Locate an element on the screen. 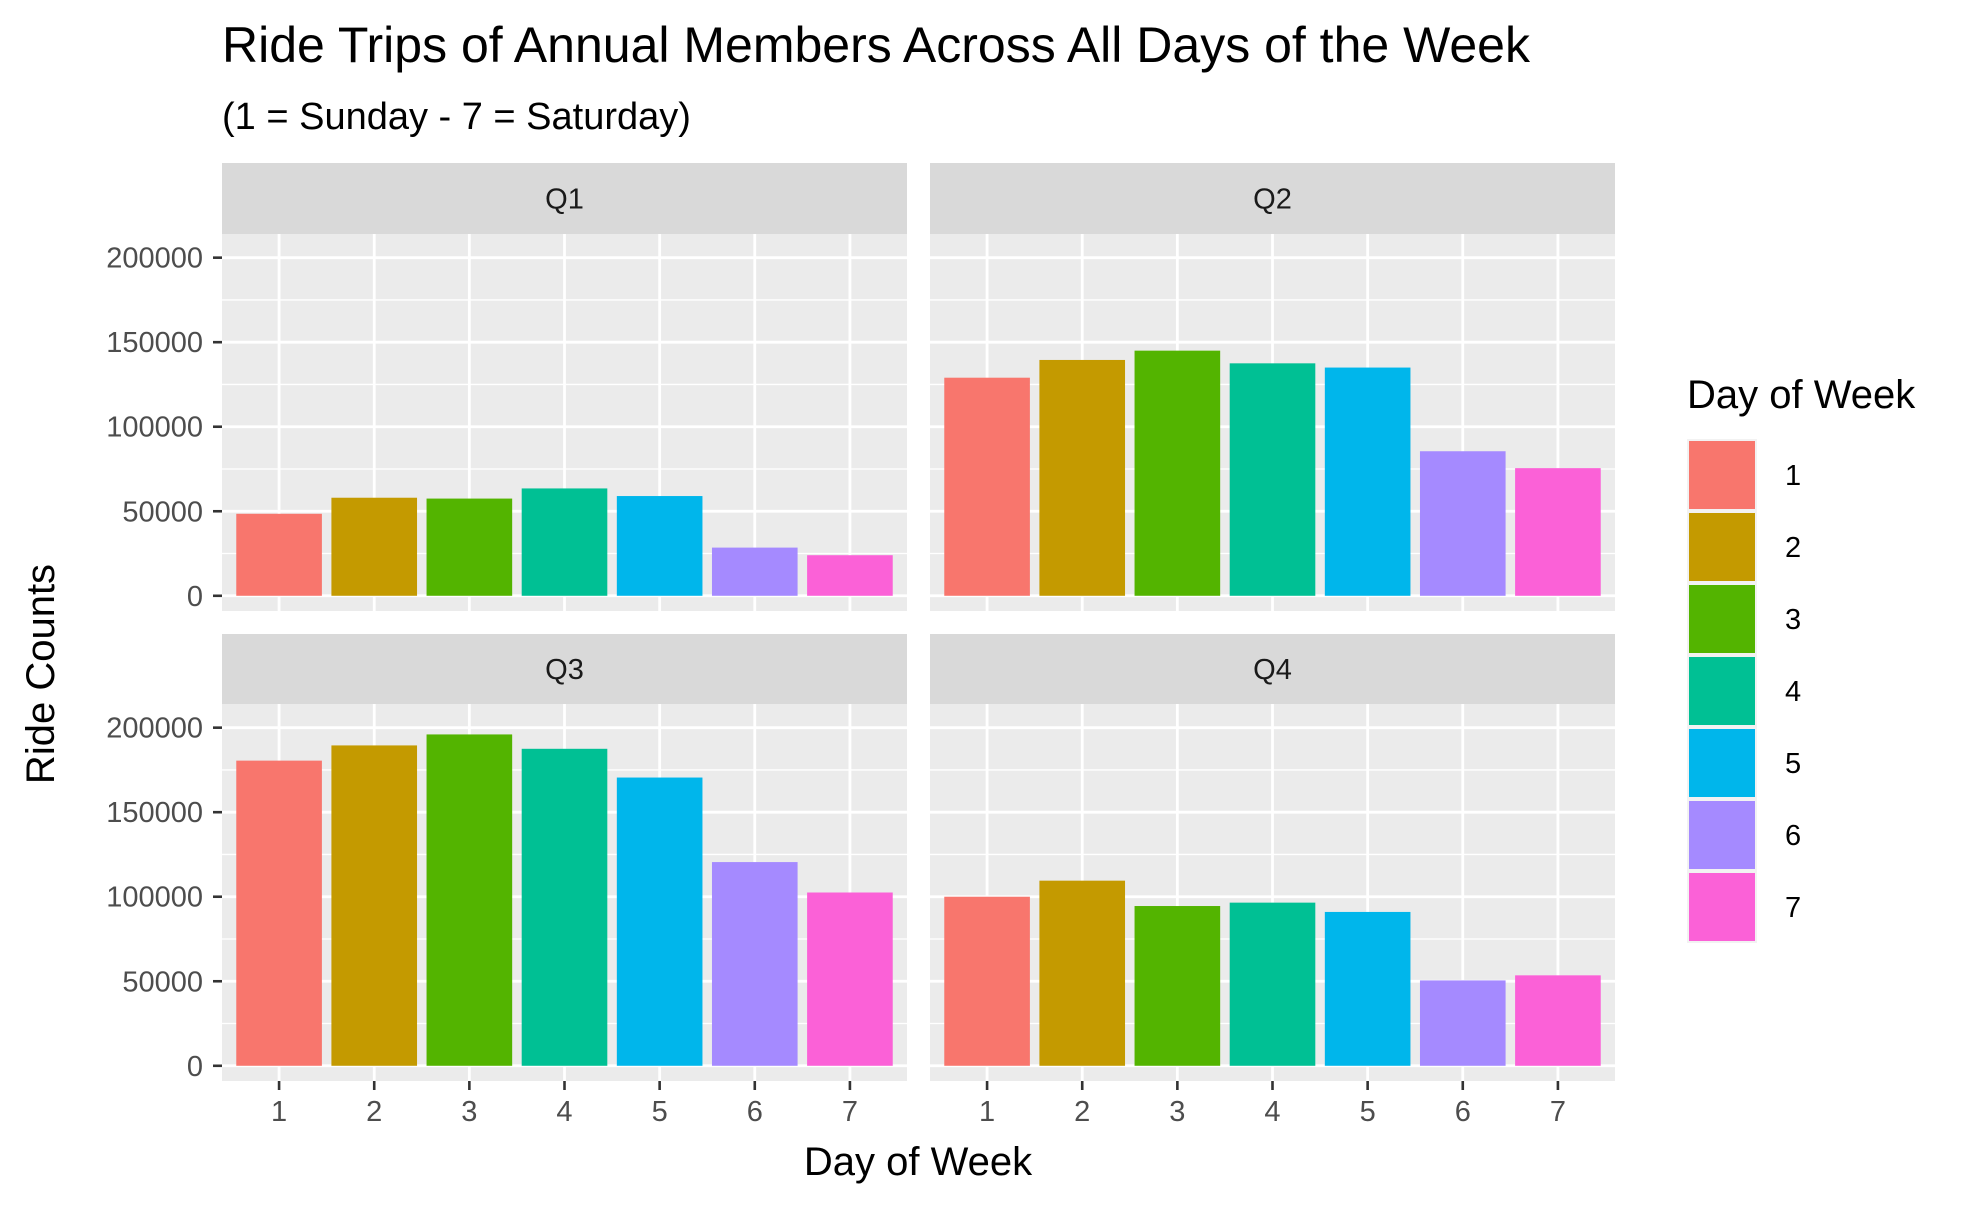 The height and width of the screenshot is (1208, 1987). bar-q2-day-6: Q2 6: 85500 is located at coordinates (1462, 523).